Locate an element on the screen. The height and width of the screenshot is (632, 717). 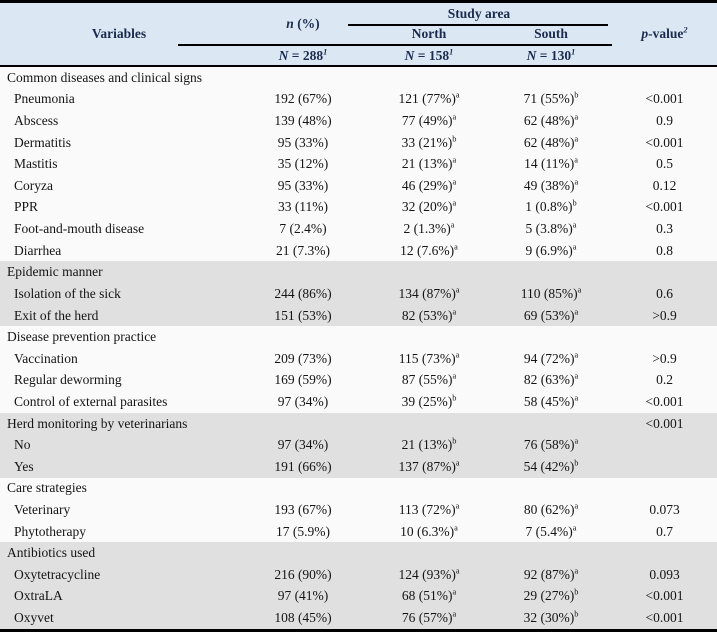
cell-north: 10 (6.3%)a is located at coordinates (429, 531).